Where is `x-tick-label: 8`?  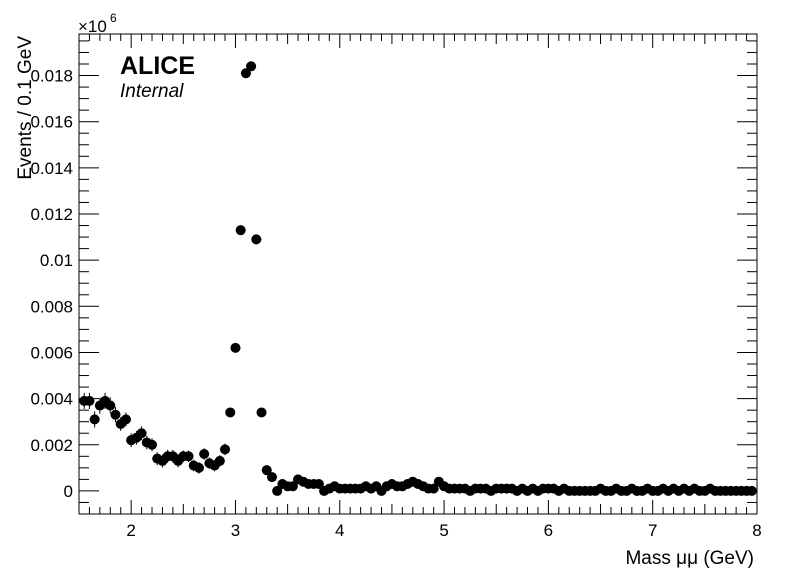 x-tick-label: 8 is located at coordinates (756, 530).